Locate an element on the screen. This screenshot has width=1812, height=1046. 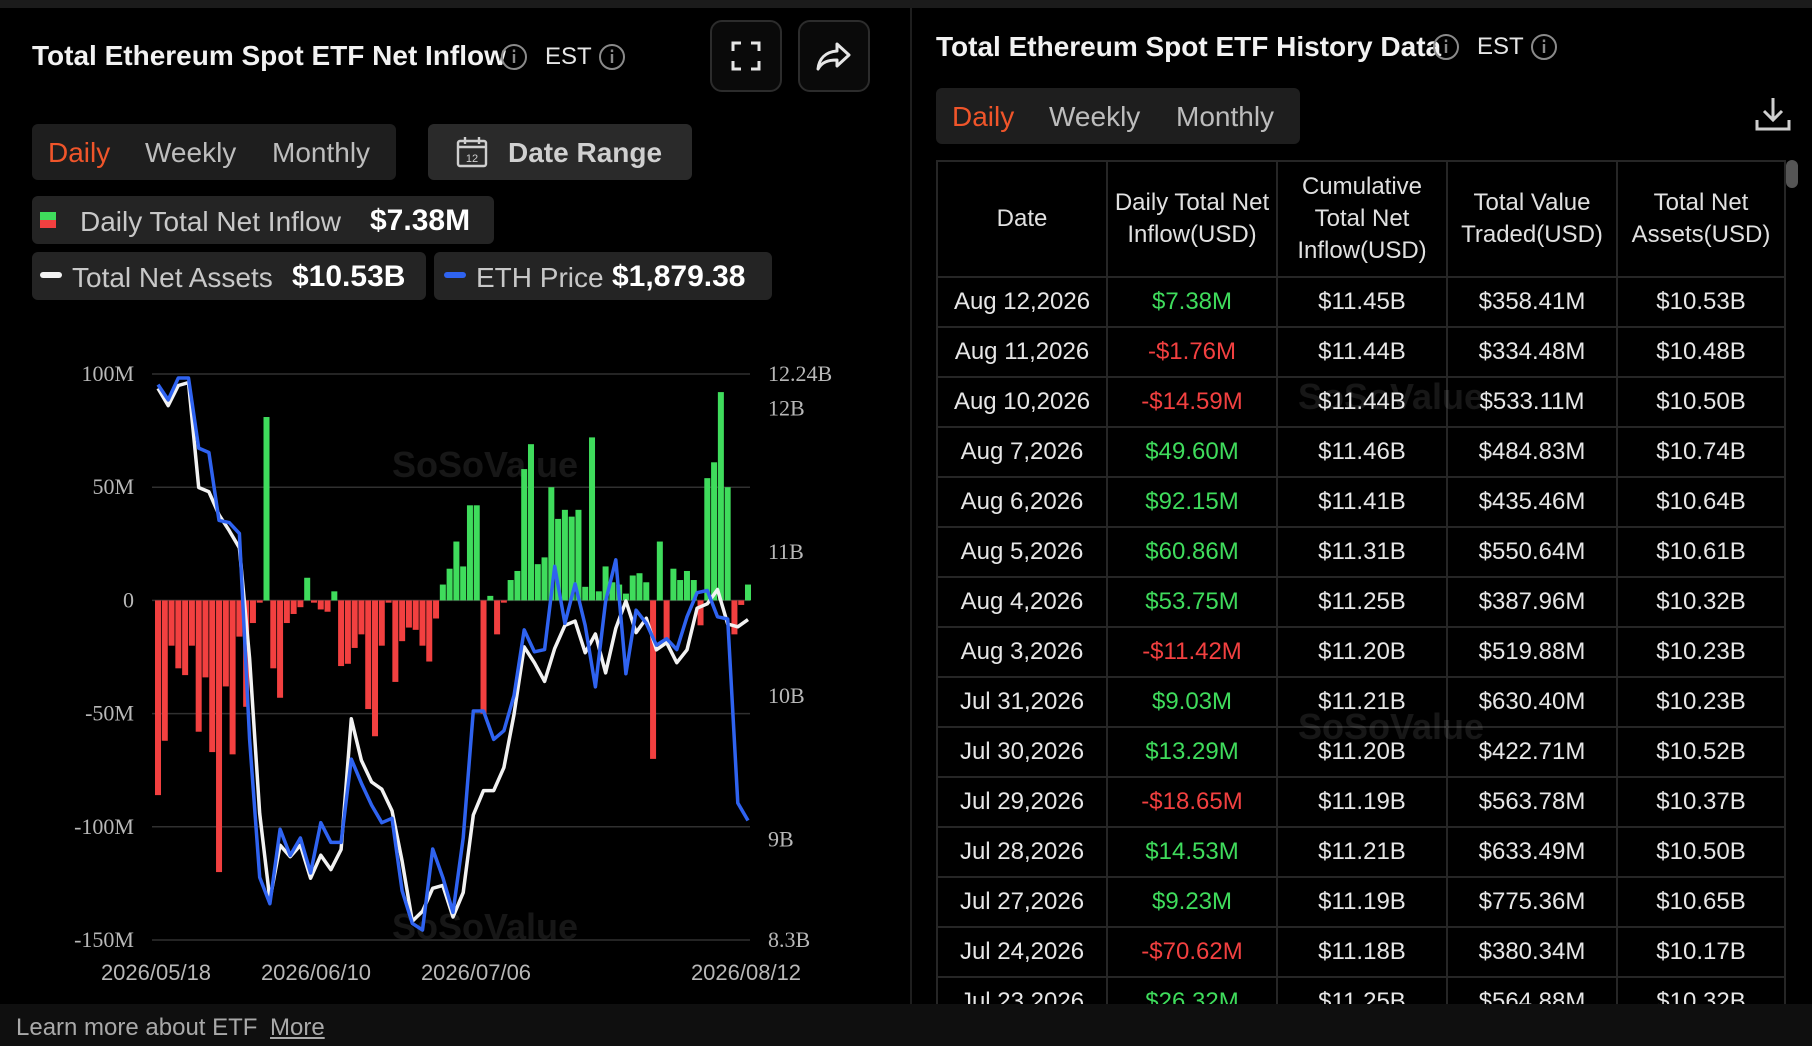
panel-divider is located at coordinates (911, 506).